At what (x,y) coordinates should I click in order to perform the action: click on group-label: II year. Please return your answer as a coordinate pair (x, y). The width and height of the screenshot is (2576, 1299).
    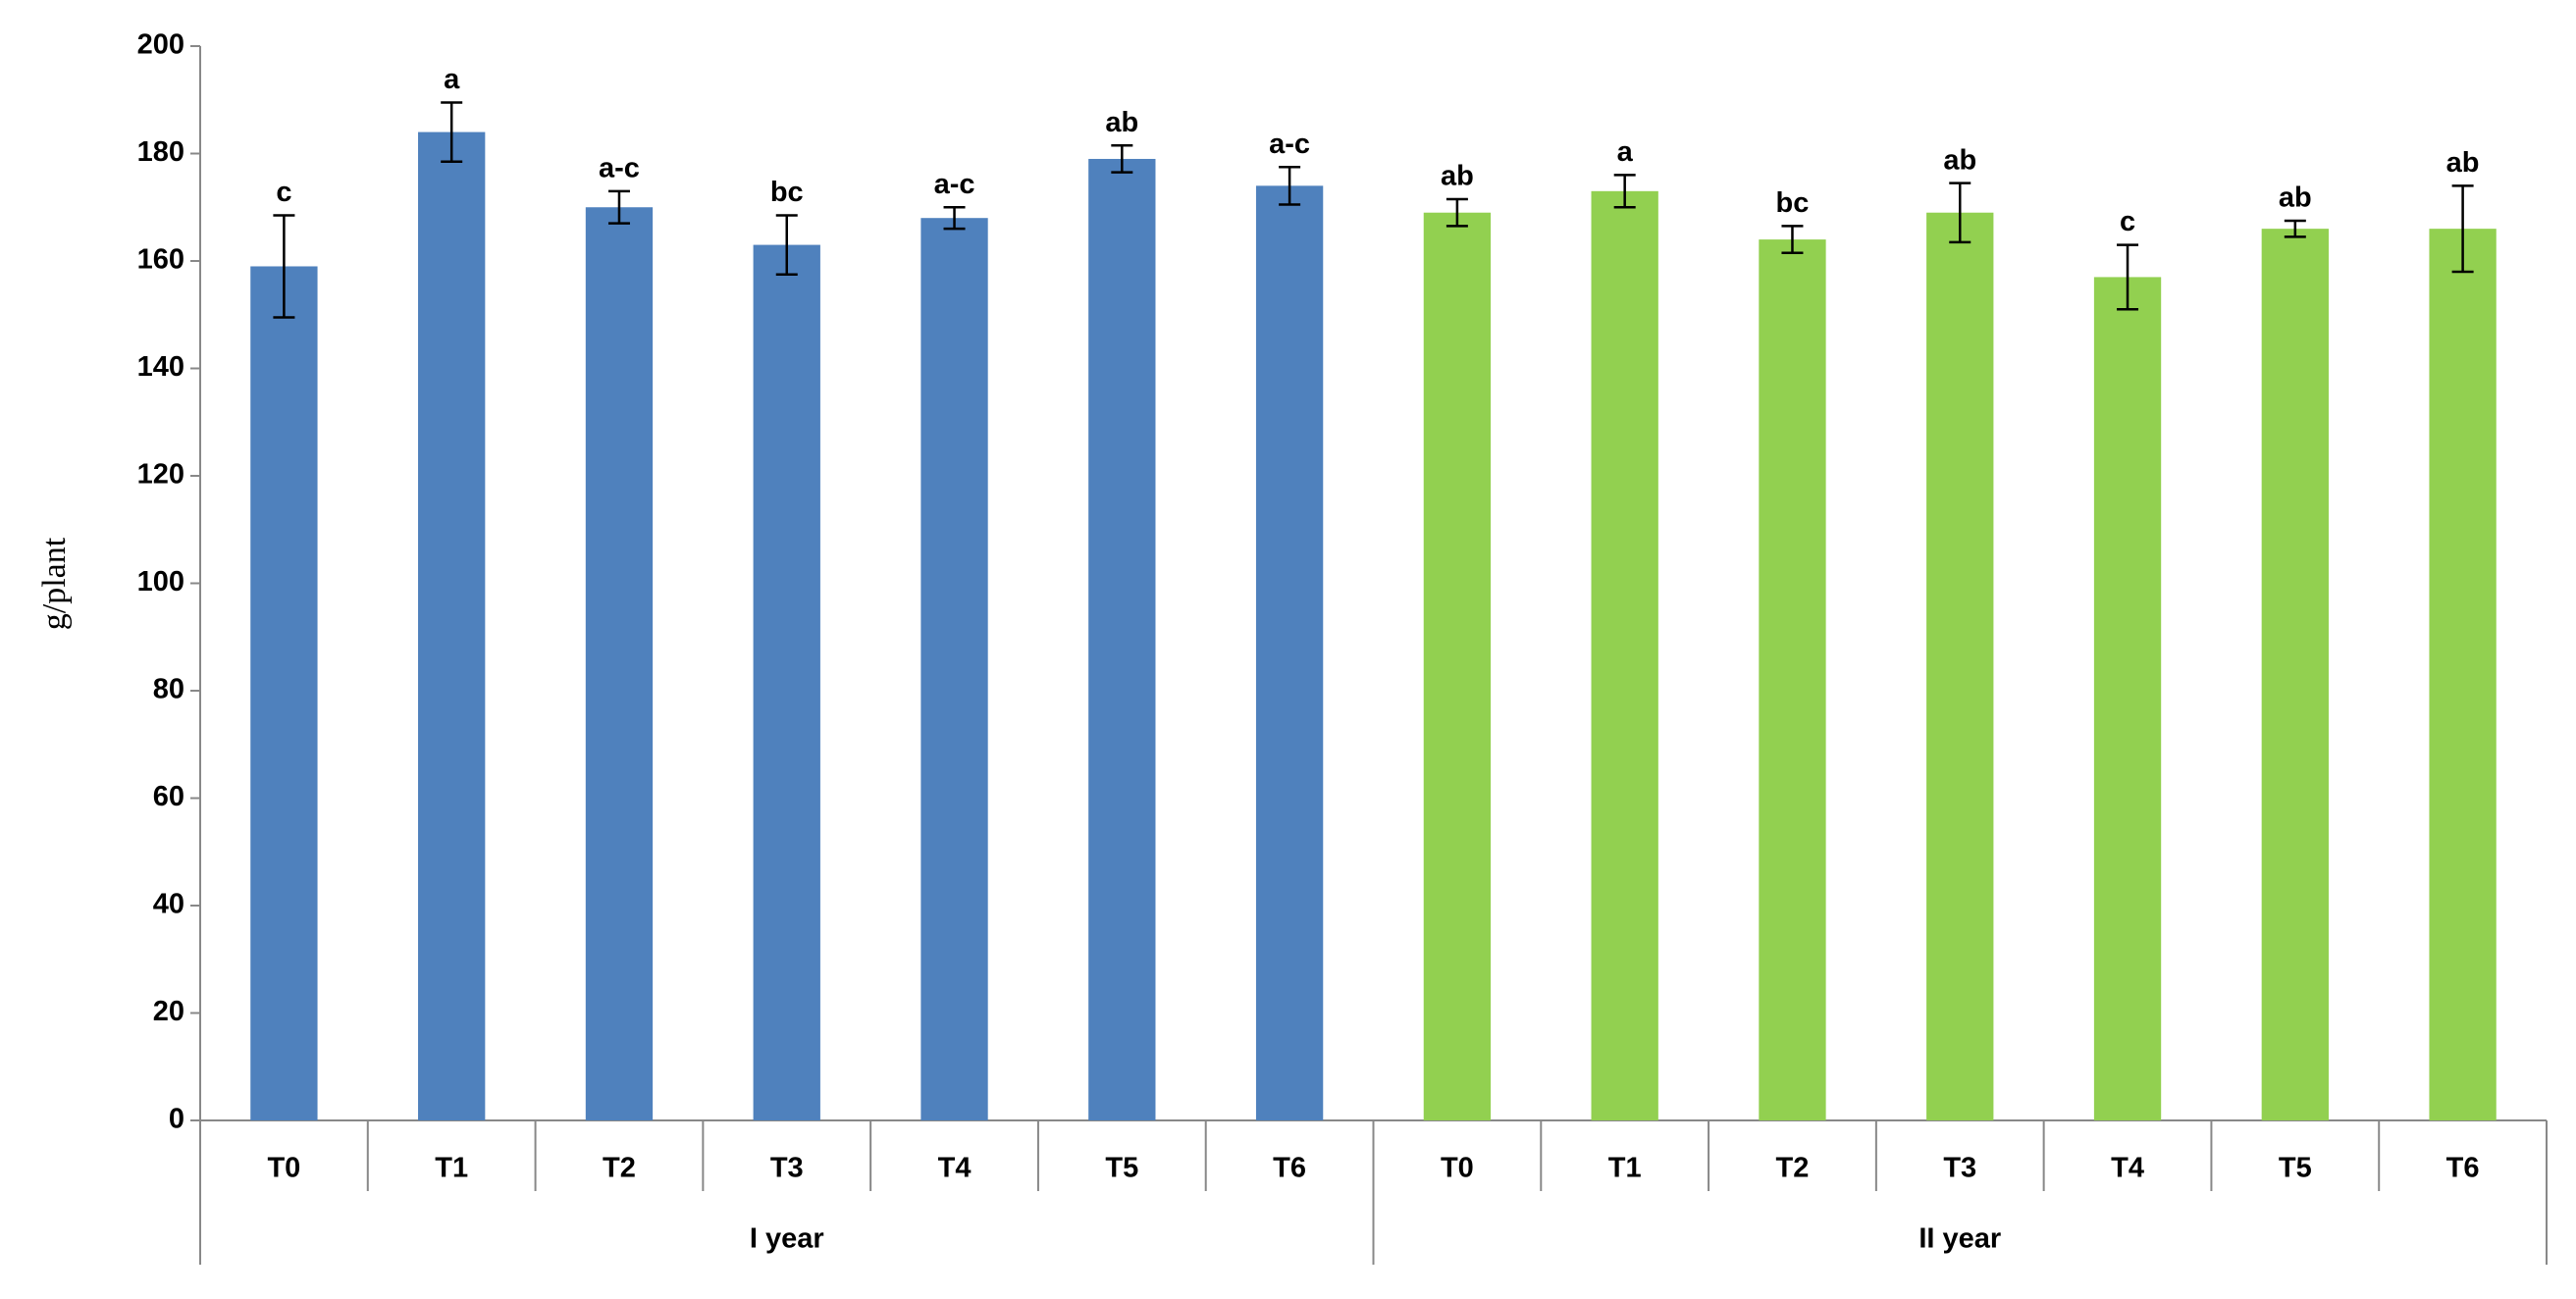
    Looking at the image, I should click on (1960, 1239).